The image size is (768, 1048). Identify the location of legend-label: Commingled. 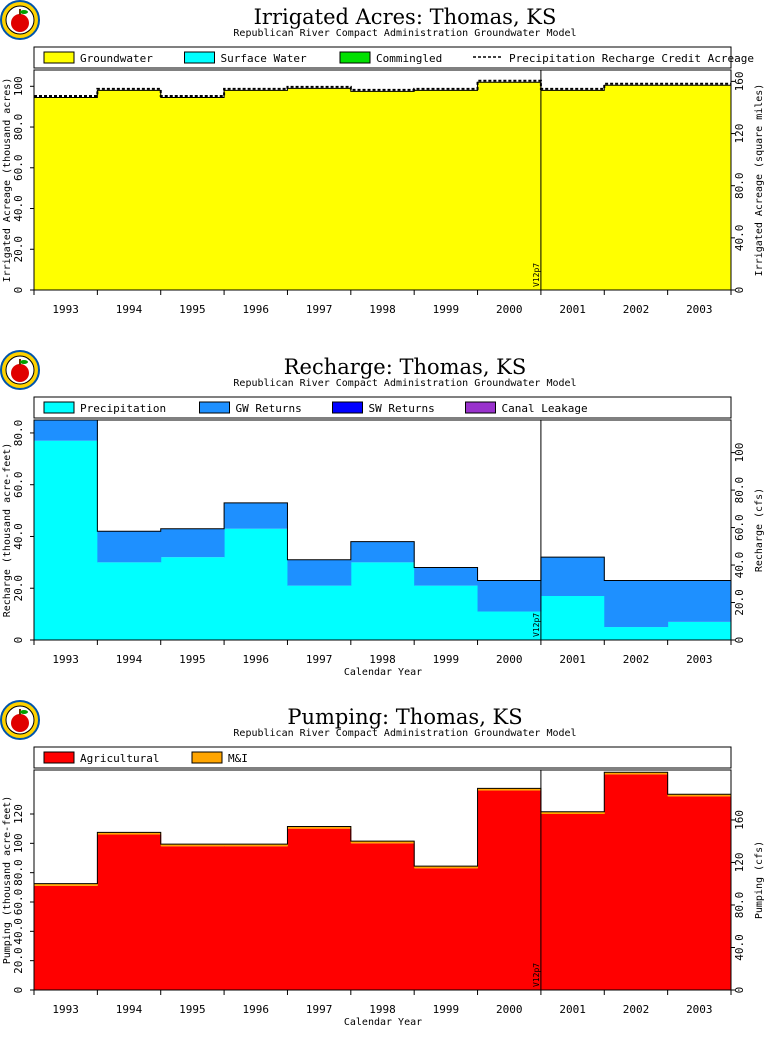
(409, 58).